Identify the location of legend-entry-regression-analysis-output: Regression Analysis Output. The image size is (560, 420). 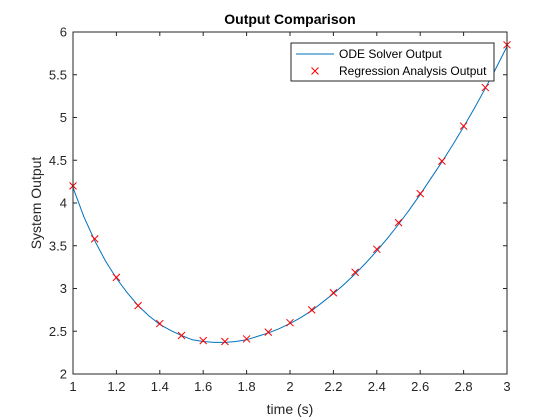
(413, 71).